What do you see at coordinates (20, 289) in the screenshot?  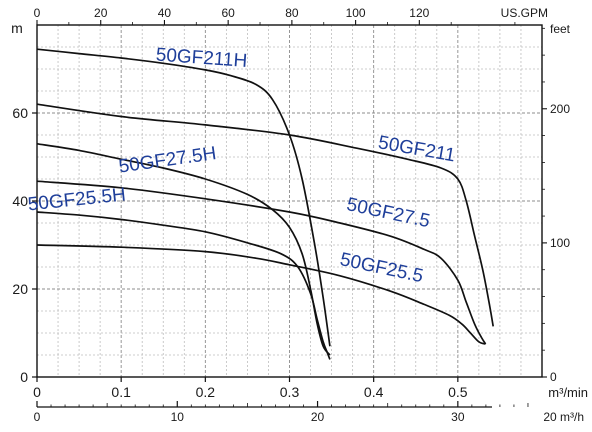 I see `y-tick-label: 20` at bounding box center [20, 289].